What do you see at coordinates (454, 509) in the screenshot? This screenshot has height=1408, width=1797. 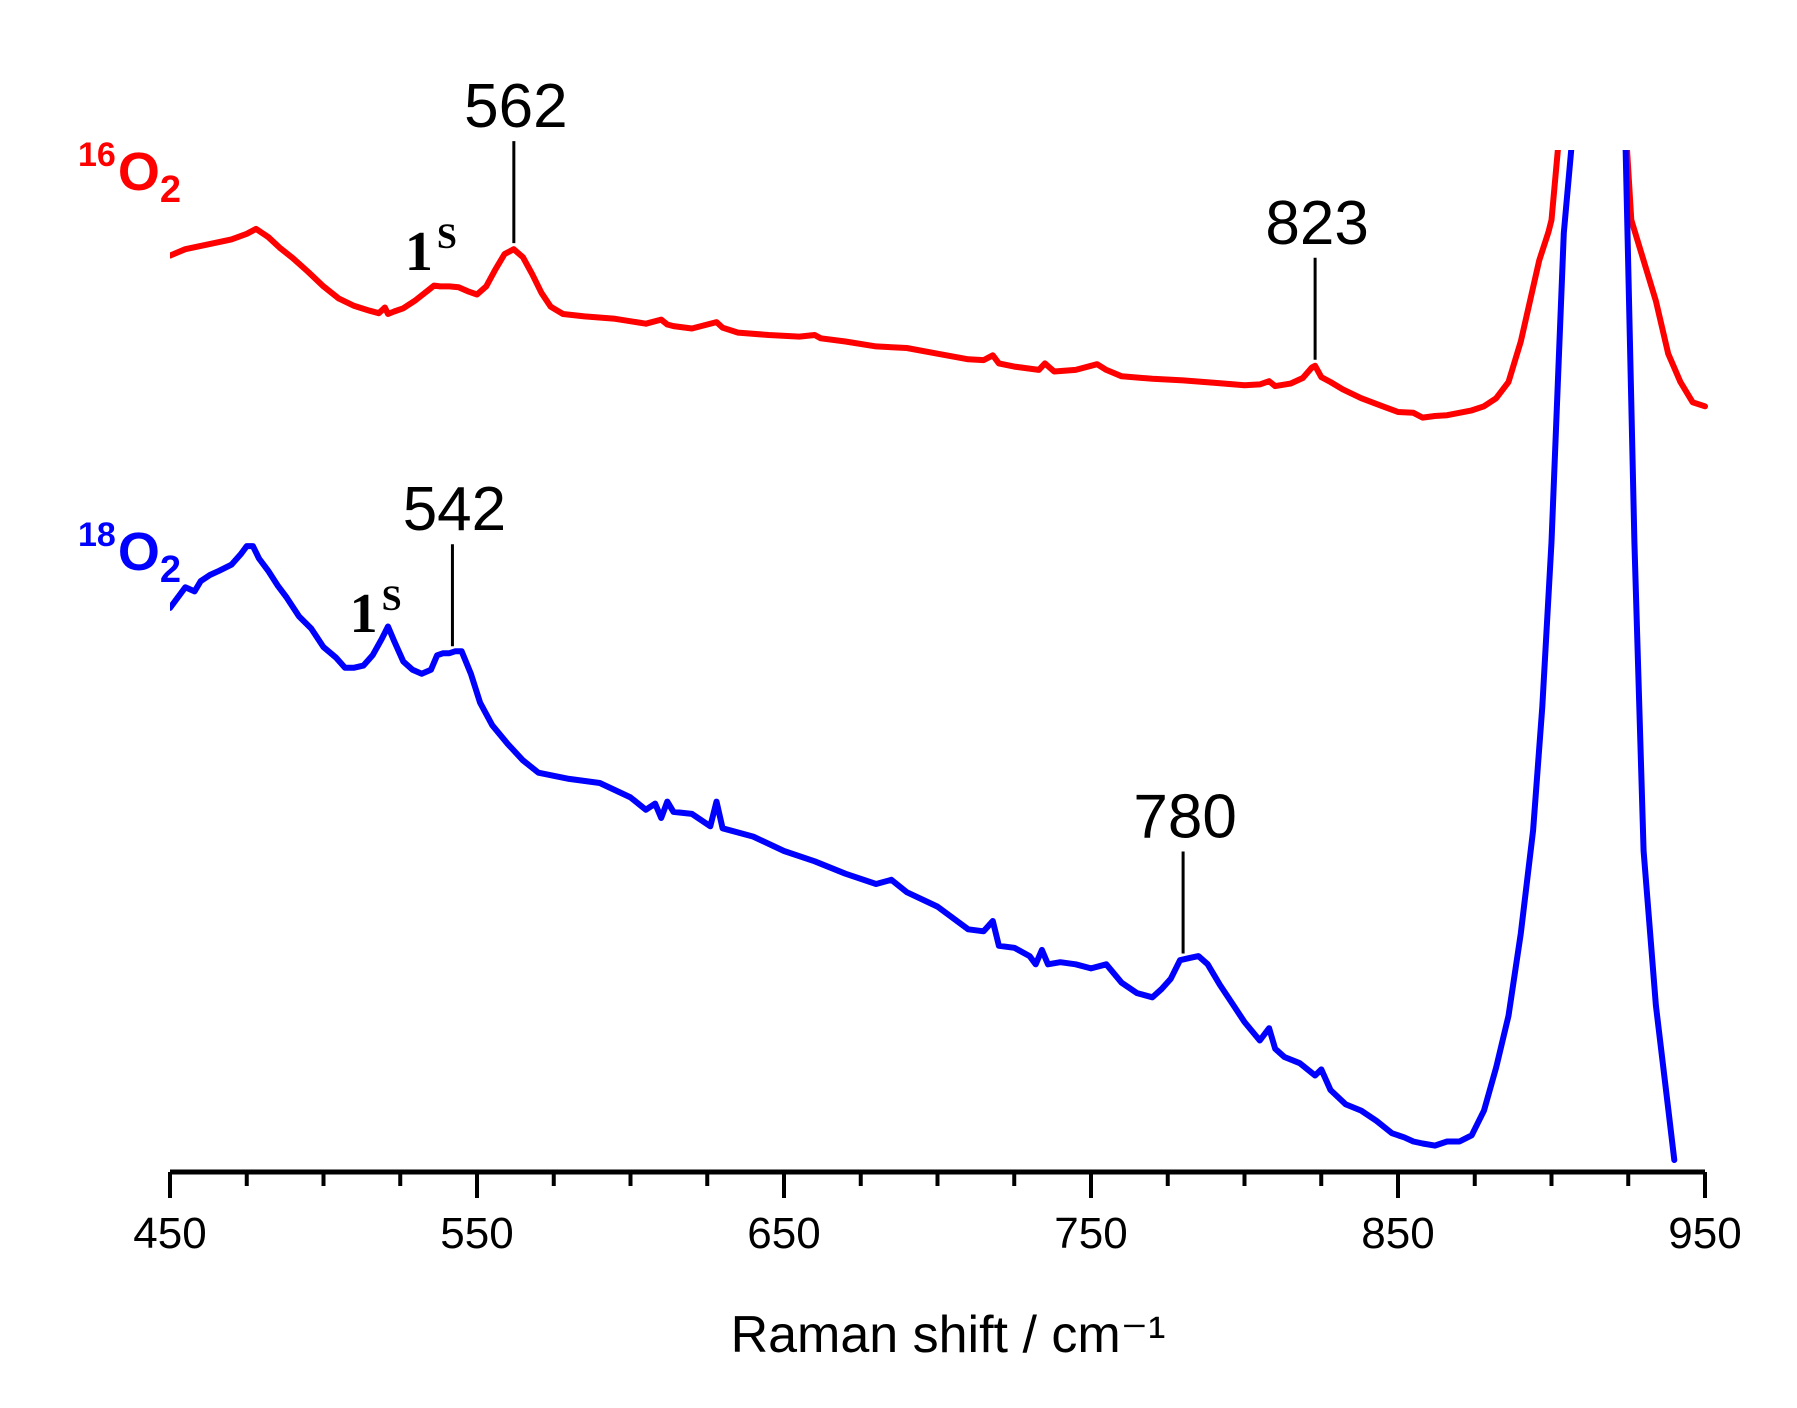 I see `peak-label: 542` at bounding box center [454, 509].